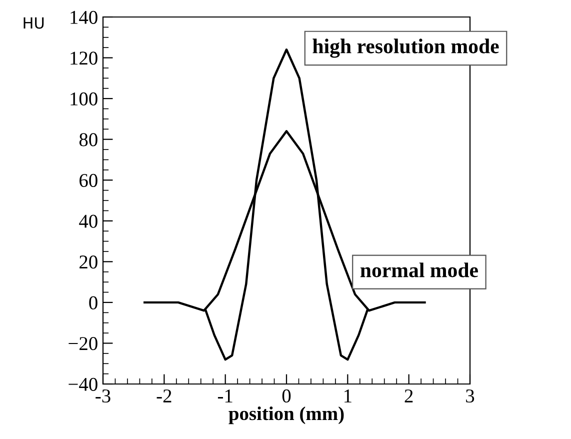  What do you see at coordinates (408, 395) in the screenshot?
I see `x-tick-label: 2` at bounding box center [408, 395].